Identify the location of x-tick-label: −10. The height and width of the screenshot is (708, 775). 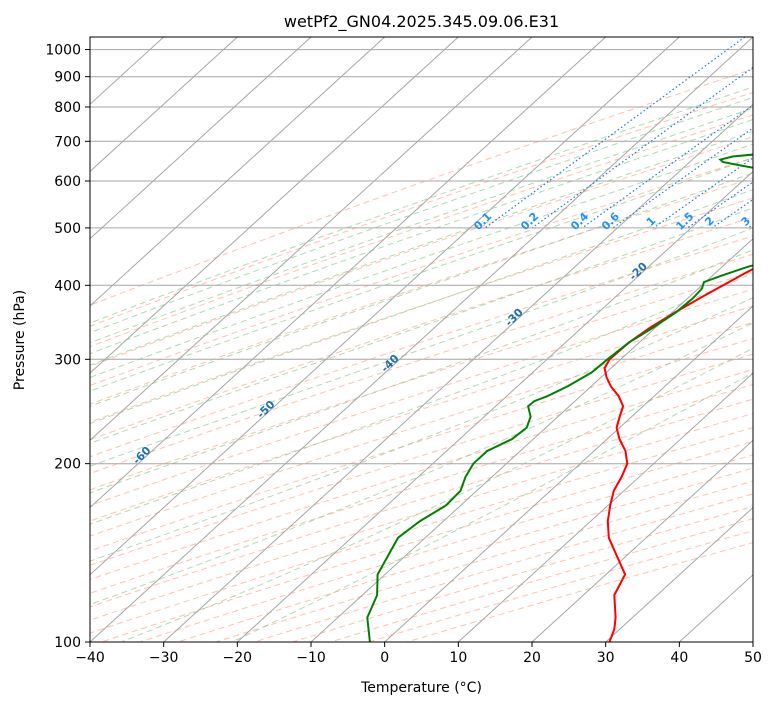
(311, 658).